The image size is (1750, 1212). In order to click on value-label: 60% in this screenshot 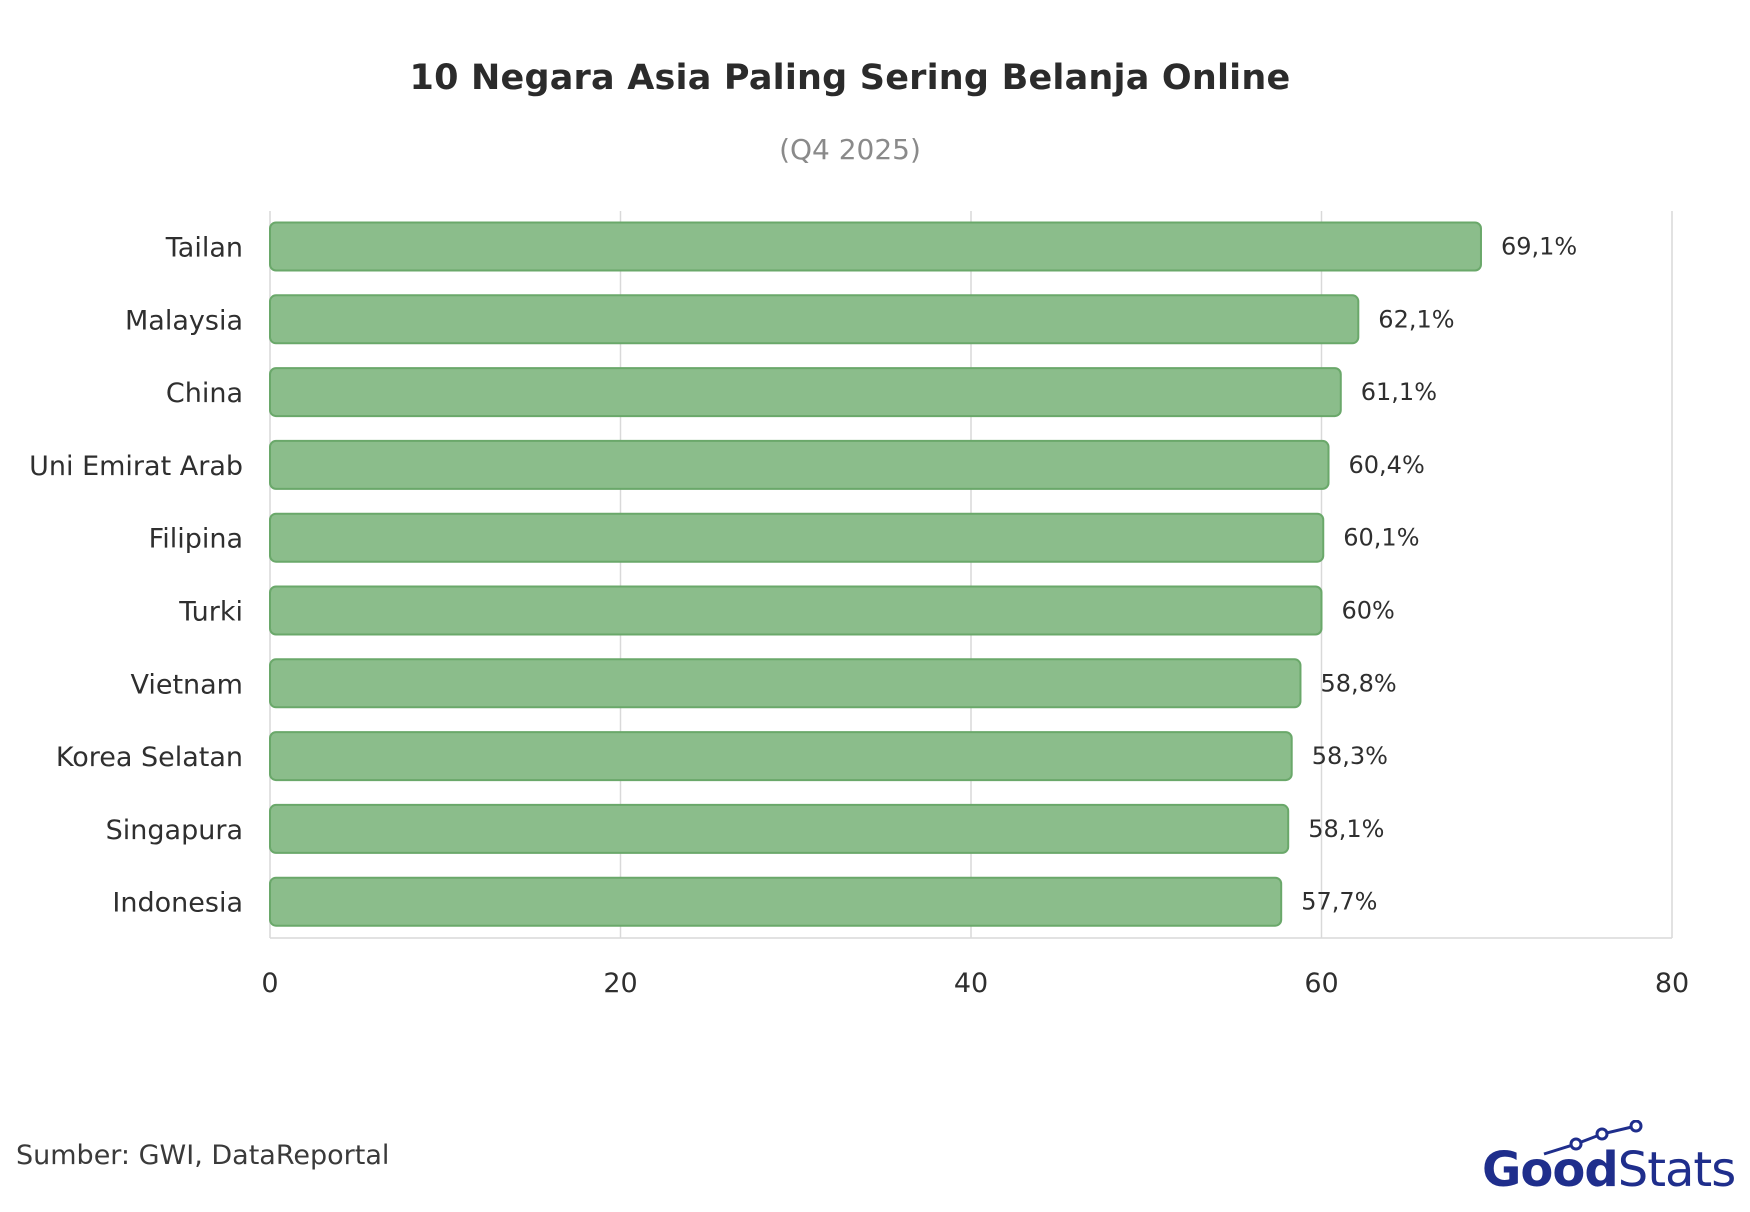, I will do `click(1368, 611)`.